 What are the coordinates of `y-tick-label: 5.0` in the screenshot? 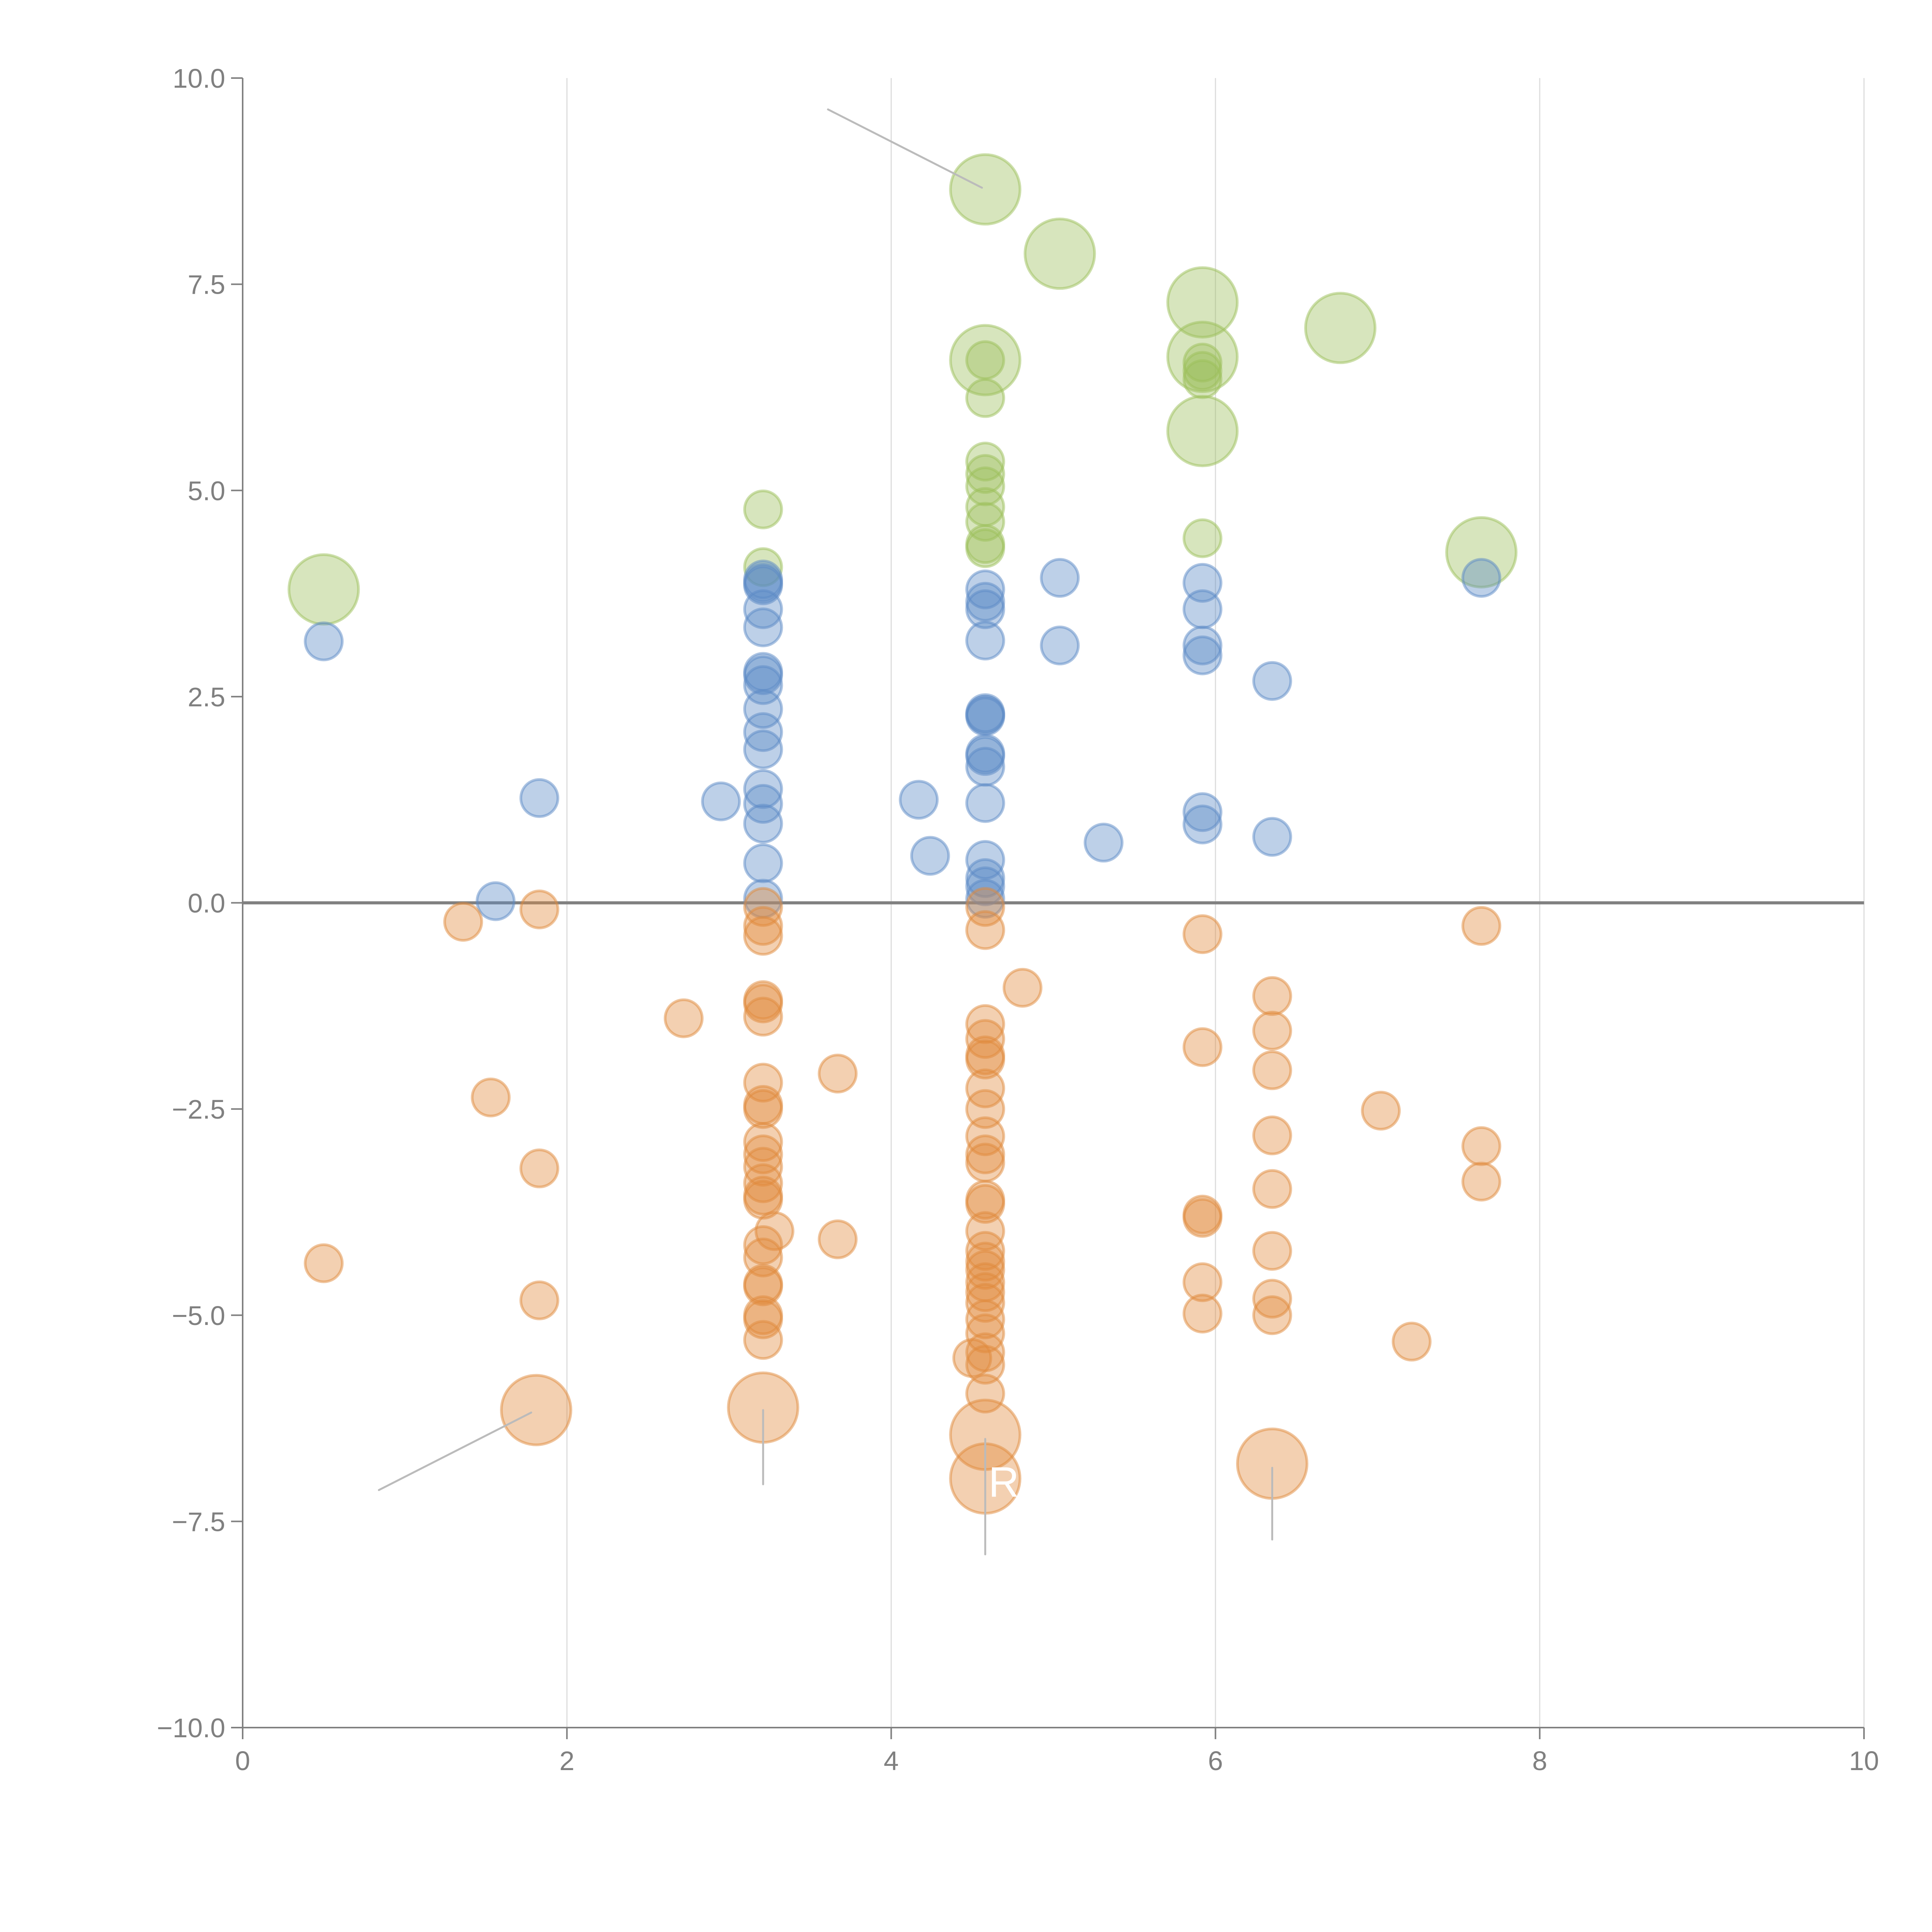 It's located at (207, 491).